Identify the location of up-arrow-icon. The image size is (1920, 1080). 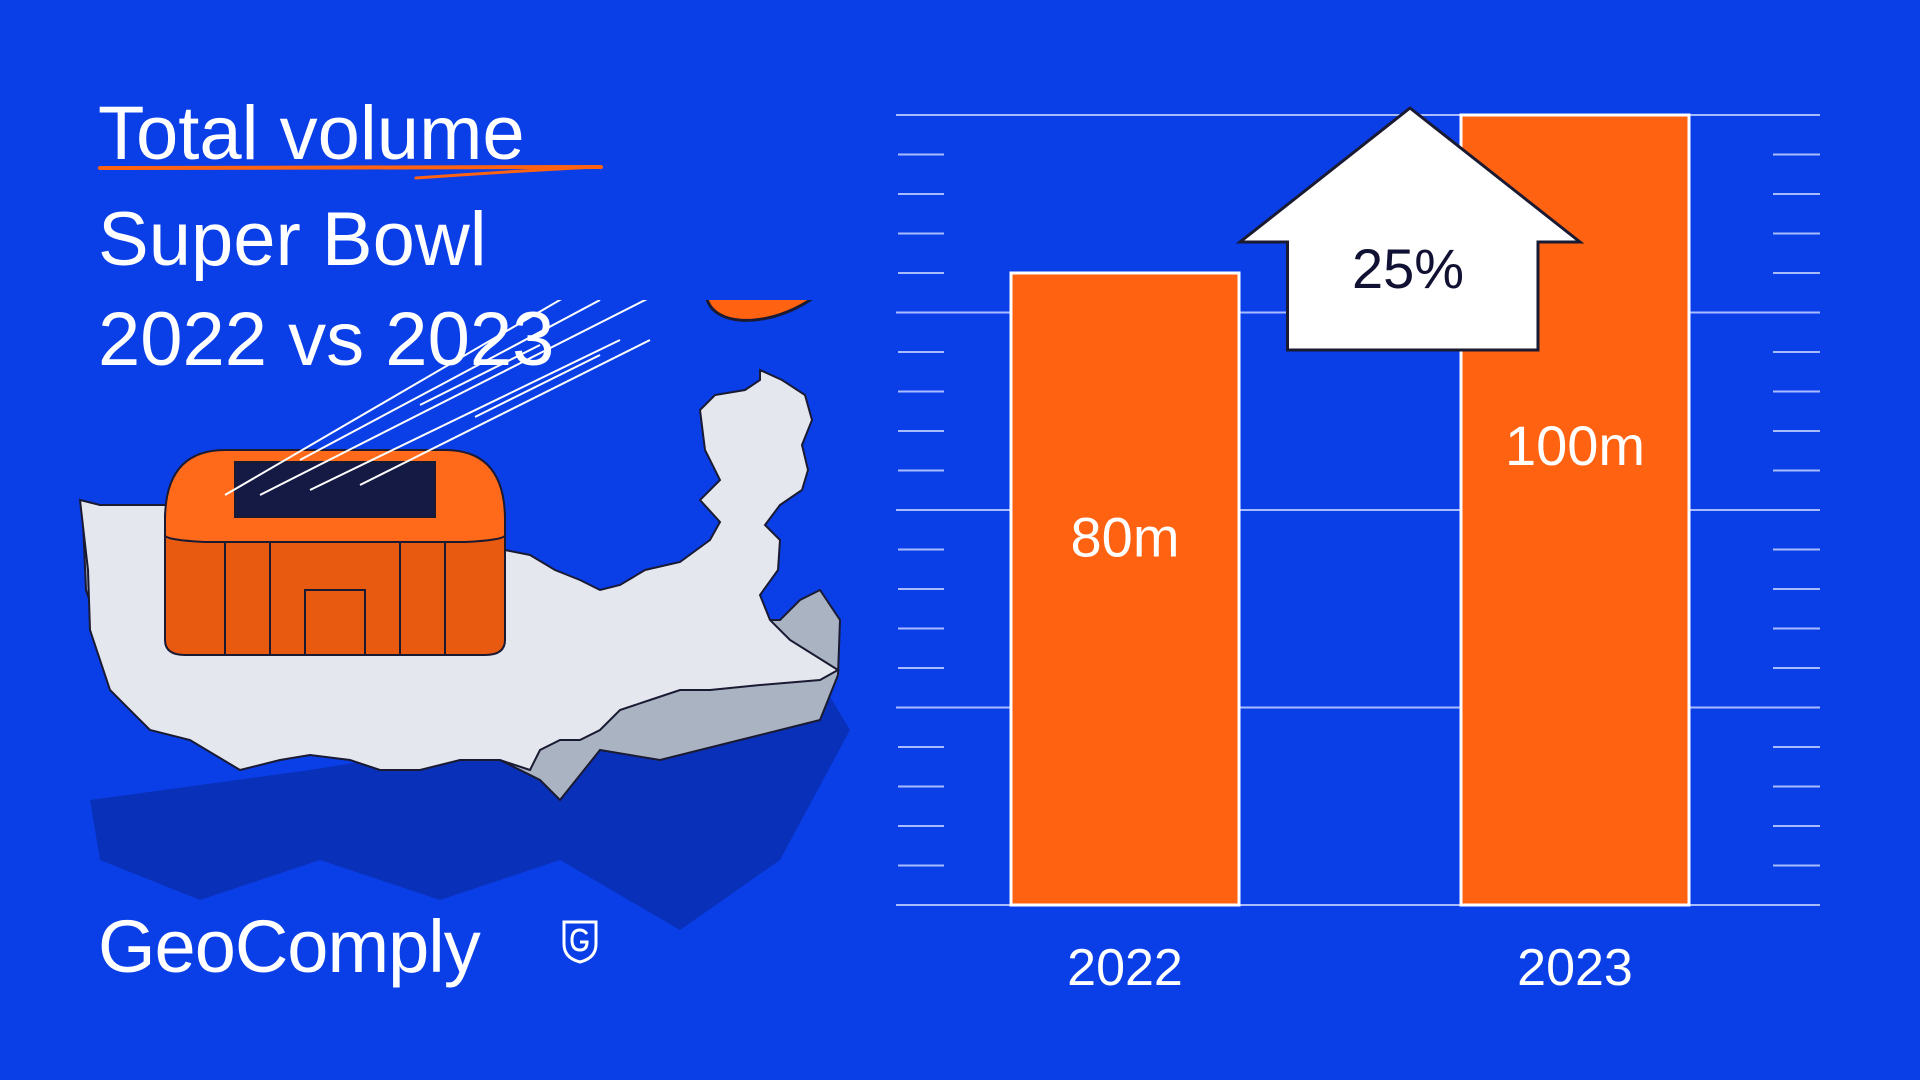
(1410, 229).